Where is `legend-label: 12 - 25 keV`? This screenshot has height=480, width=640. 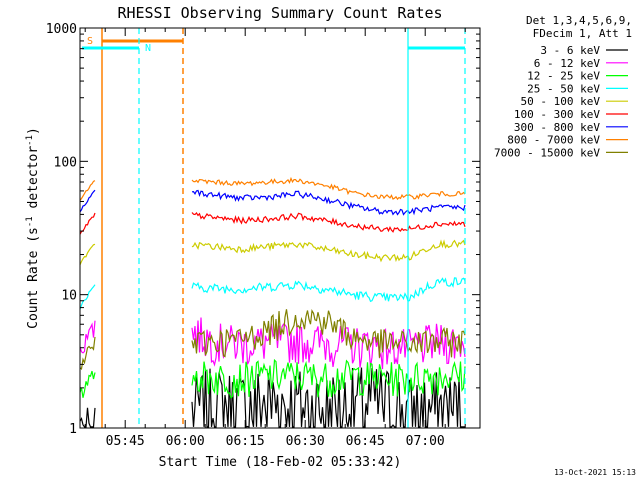
legend-label: 12 - 25 keV is located at coordinates (563, 76).